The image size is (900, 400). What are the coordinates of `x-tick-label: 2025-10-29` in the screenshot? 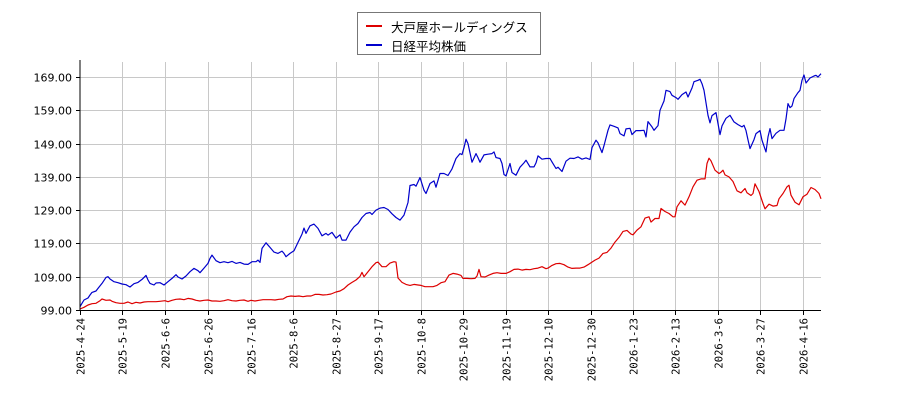 It's located at (465, 349).